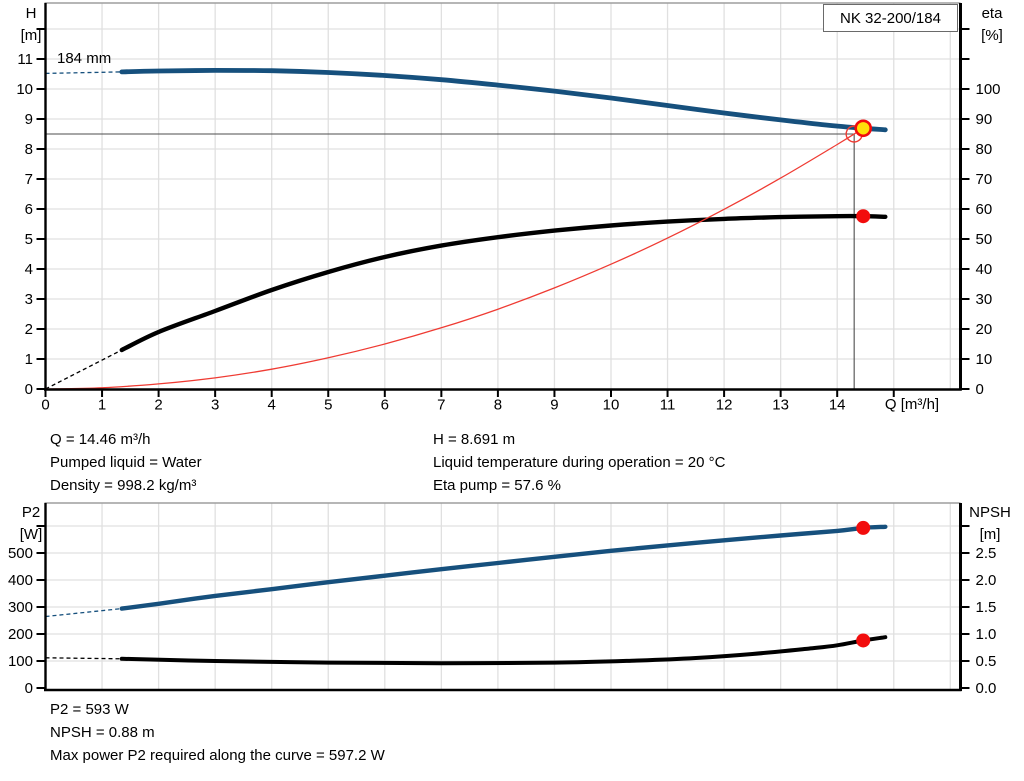 The width and height of the screenshot is (1024, 781). Describe the element at coordinates (83, 658) in the screenshot. I see `npsh-curve-dashed` at that location.